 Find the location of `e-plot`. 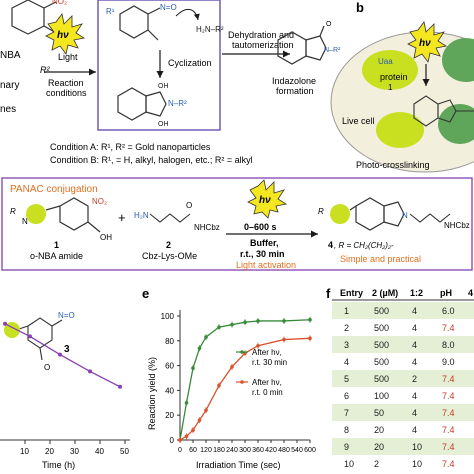

e-plot is located at coordinates (245, 379).